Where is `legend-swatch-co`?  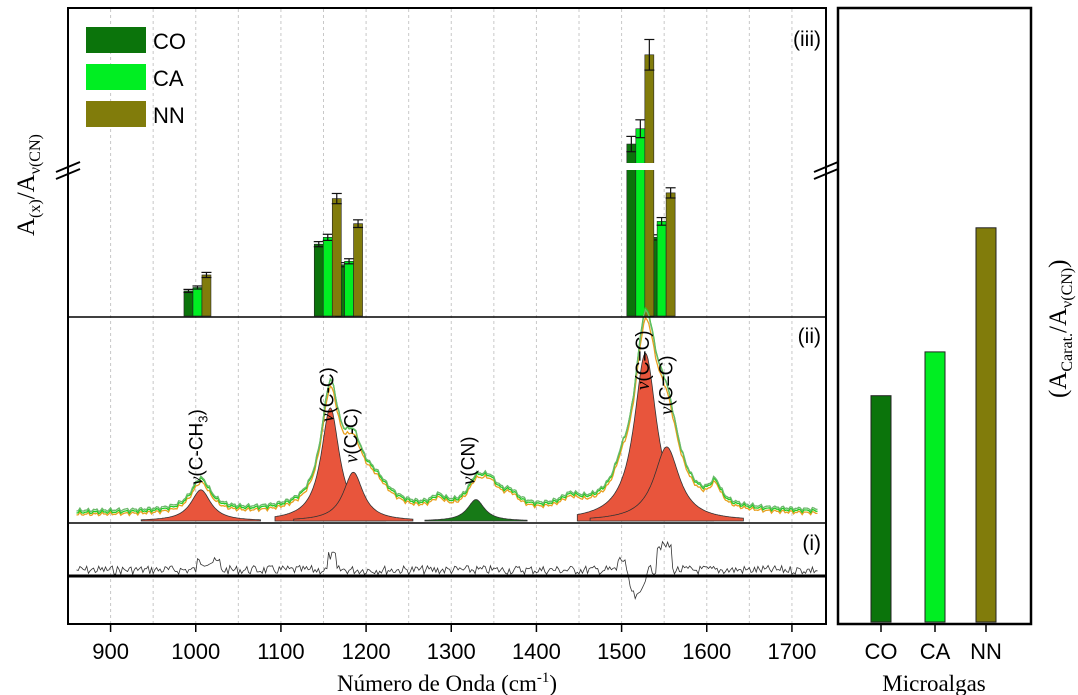
legend-swatch-co is located at coordinates (116, 40).